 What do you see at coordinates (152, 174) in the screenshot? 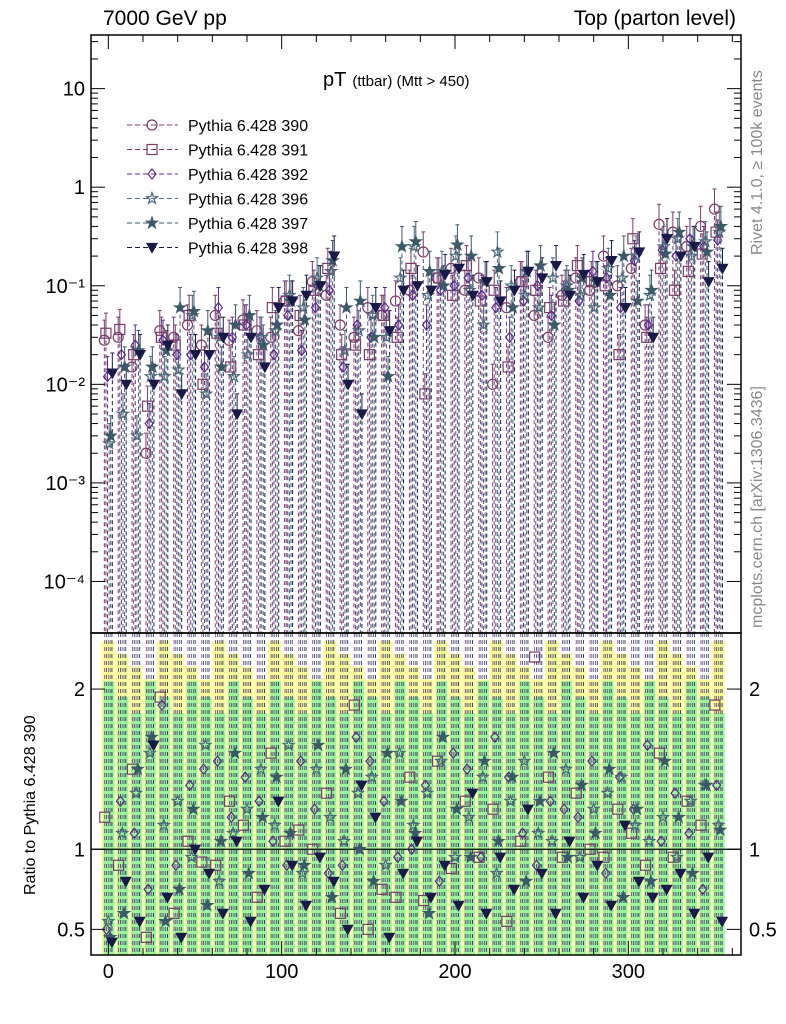
I see `legend-marker` at bounding box center [152, 174].